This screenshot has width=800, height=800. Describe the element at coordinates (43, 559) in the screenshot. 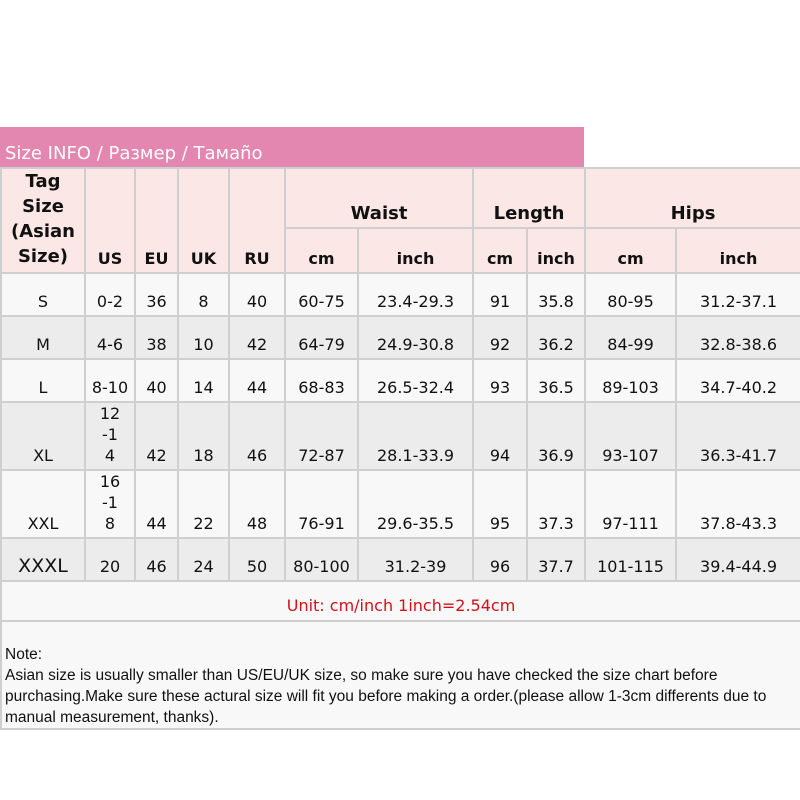

I see `cell-tag: XXXL` at that location.